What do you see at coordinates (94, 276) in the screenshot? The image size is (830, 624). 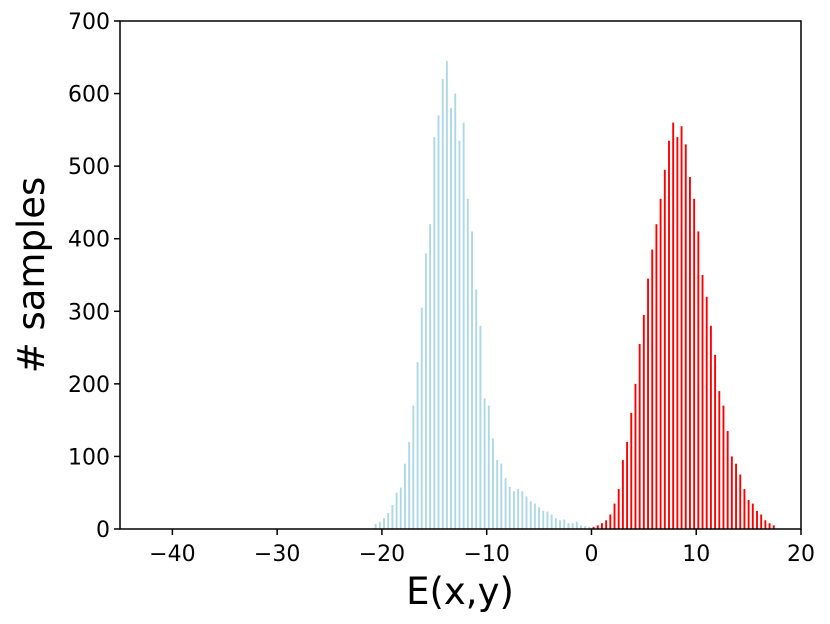 I see `y-axis: 0 100 200 300 400 500 600 700` at bounding box center [94, 276].